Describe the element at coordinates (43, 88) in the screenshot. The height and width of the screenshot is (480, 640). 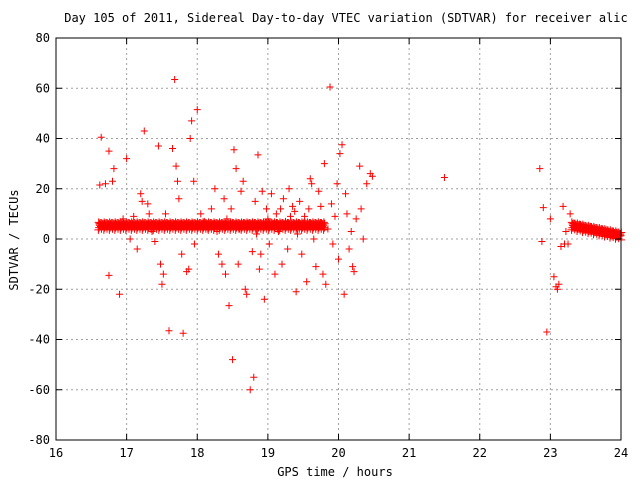
I see `y-tick-label: 60` at that location.